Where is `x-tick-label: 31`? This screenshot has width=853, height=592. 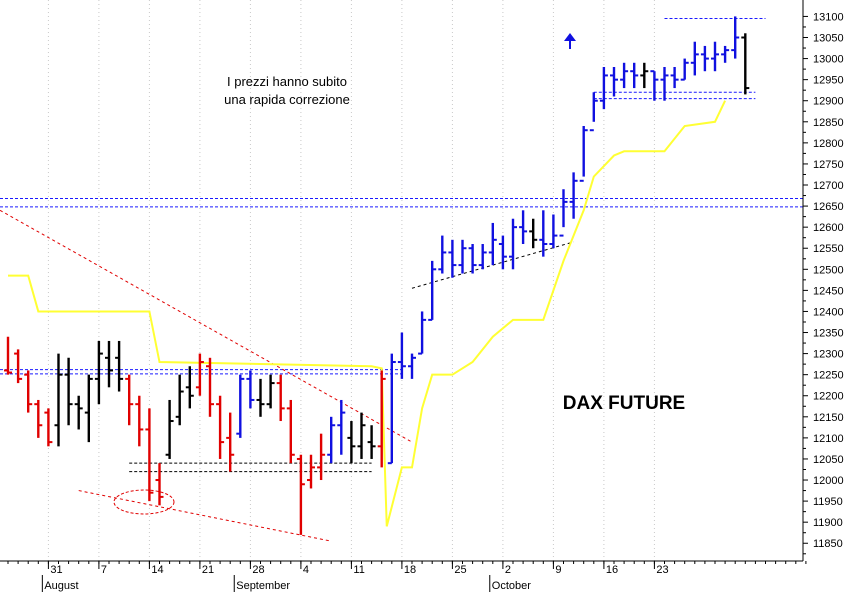 x-tick-label: 31 is located at coordinates (56, 570).